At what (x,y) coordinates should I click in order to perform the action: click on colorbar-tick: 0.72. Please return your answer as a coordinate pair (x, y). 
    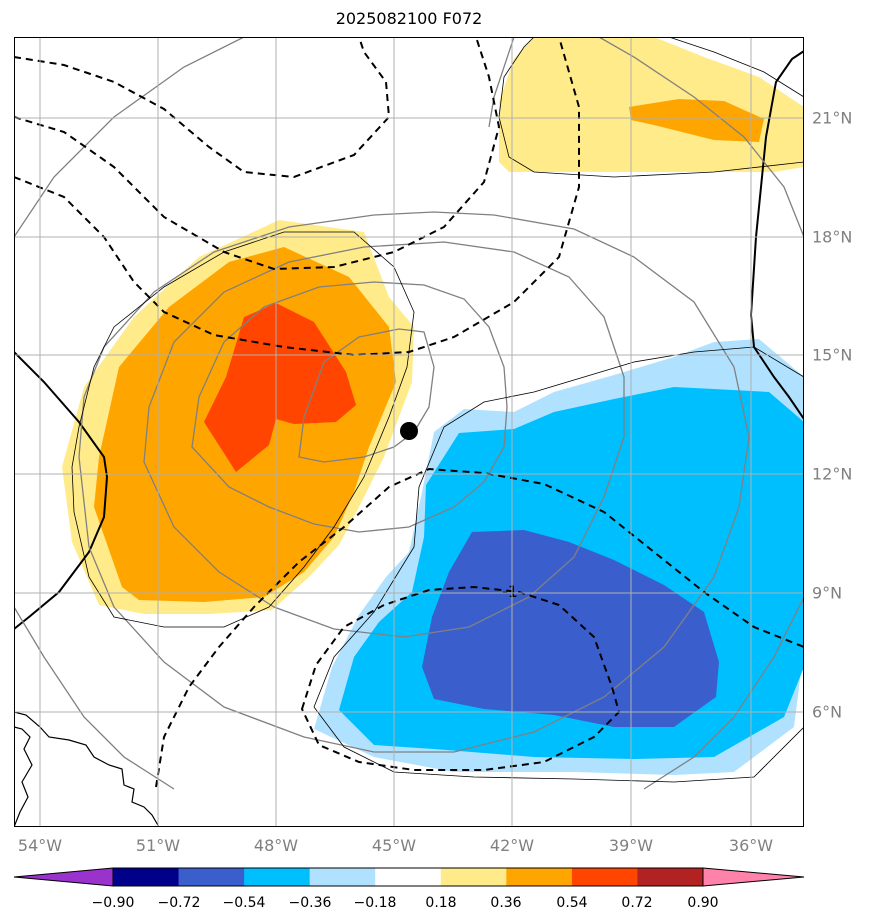
    Looking at the image, I should click on (637, 903).